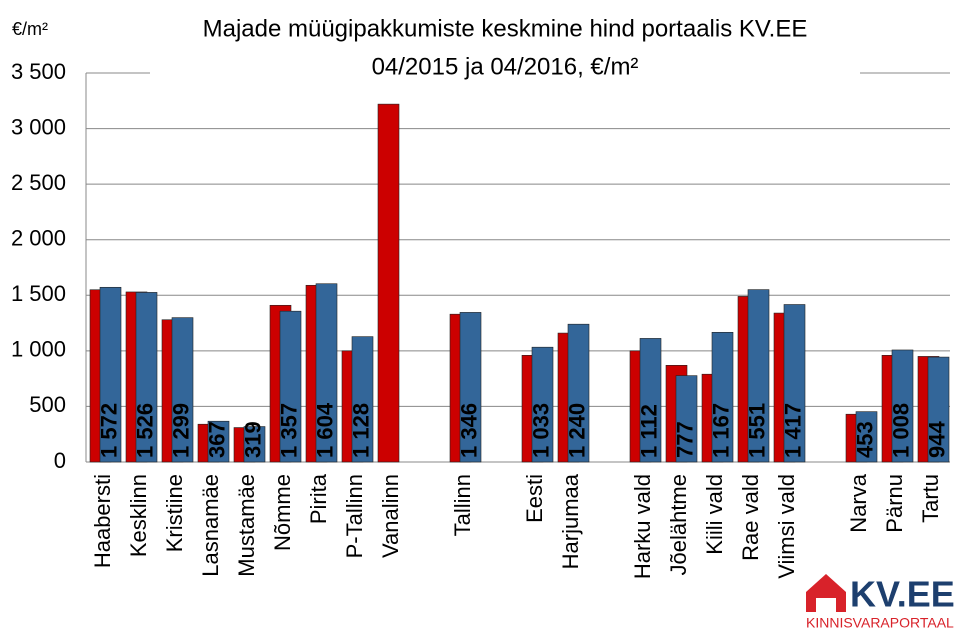 The height and width of the screenshot is (638, 977). I want to click on x-tick-label: Haabersti, so click(102, 521).